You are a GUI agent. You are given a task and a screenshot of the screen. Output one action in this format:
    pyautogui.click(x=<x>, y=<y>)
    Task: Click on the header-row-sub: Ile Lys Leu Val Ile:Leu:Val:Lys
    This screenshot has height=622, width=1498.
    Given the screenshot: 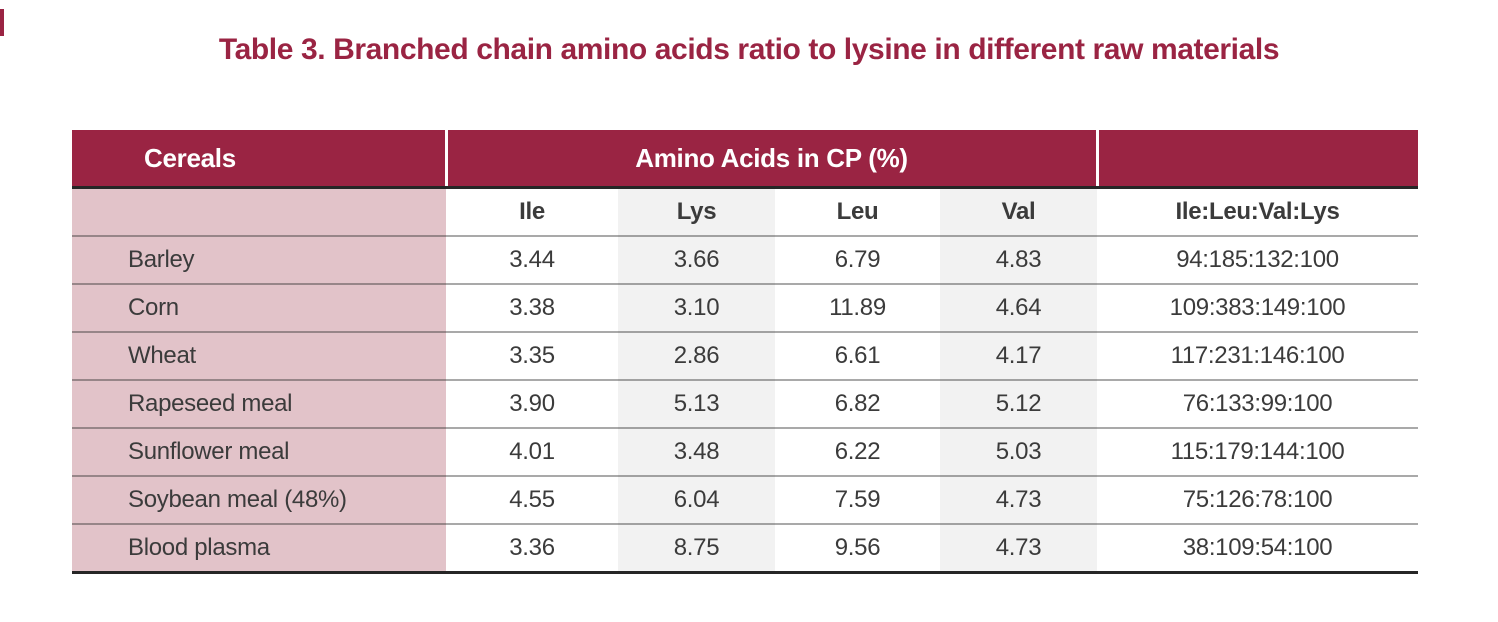 What is the action you would take?
    pyautogui.click(x=745, y=212)
    